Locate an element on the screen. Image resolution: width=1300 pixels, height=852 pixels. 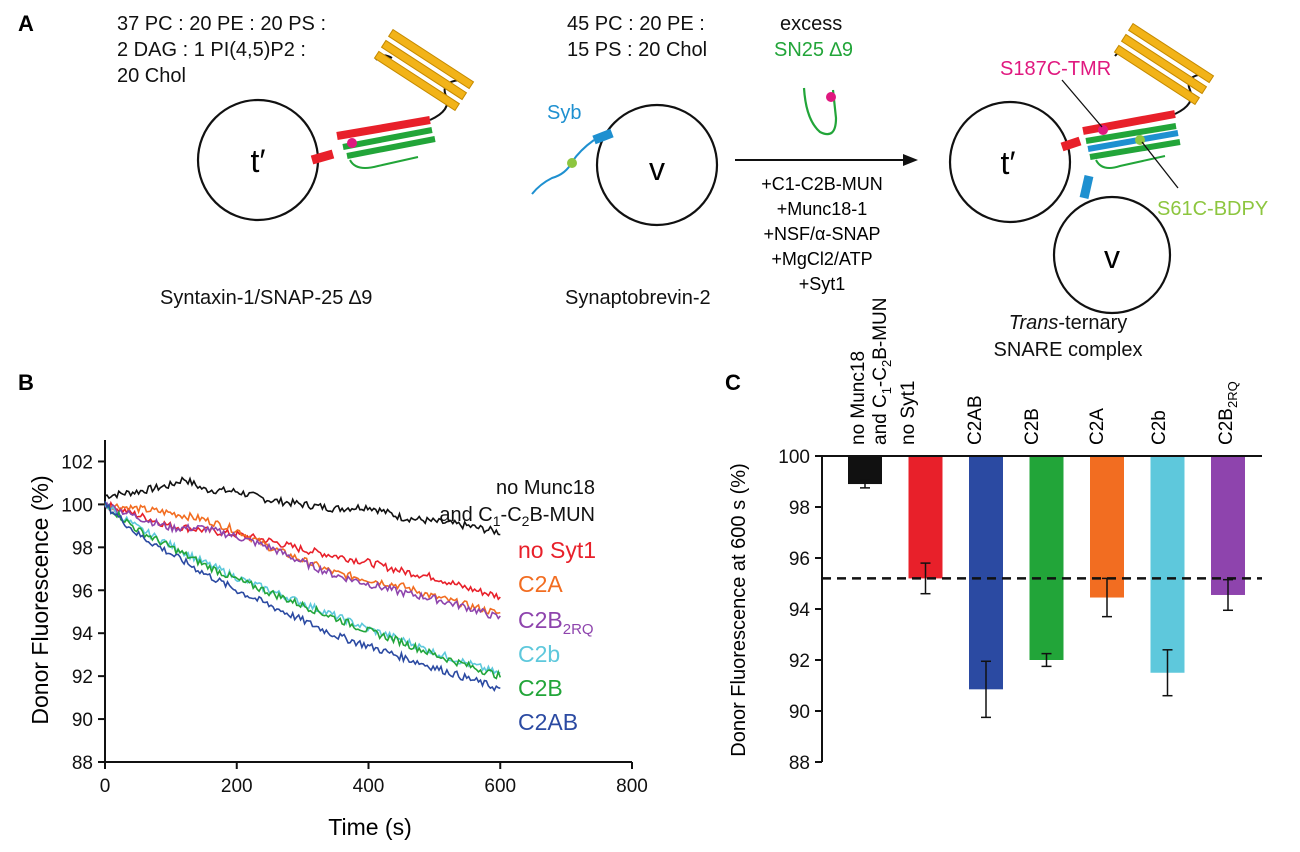
addition-3: +NSF/α-SNAP is located at coordinates (822, 234).